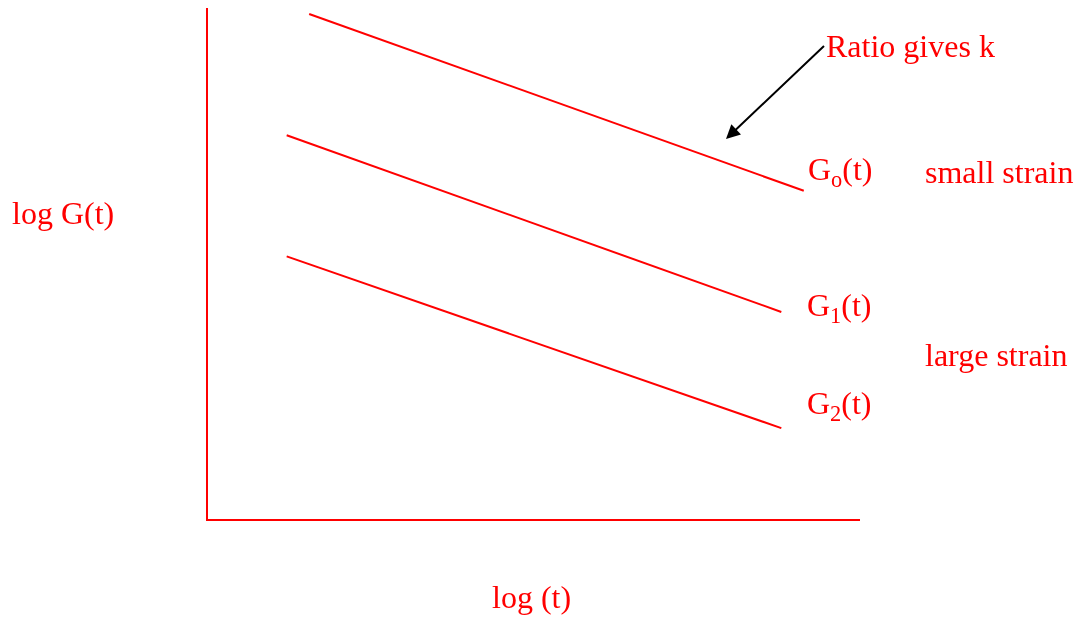 Image resolution: width=1081 pixels, height=617 pixels. I want to click on text: small strain, so click(999, 172).